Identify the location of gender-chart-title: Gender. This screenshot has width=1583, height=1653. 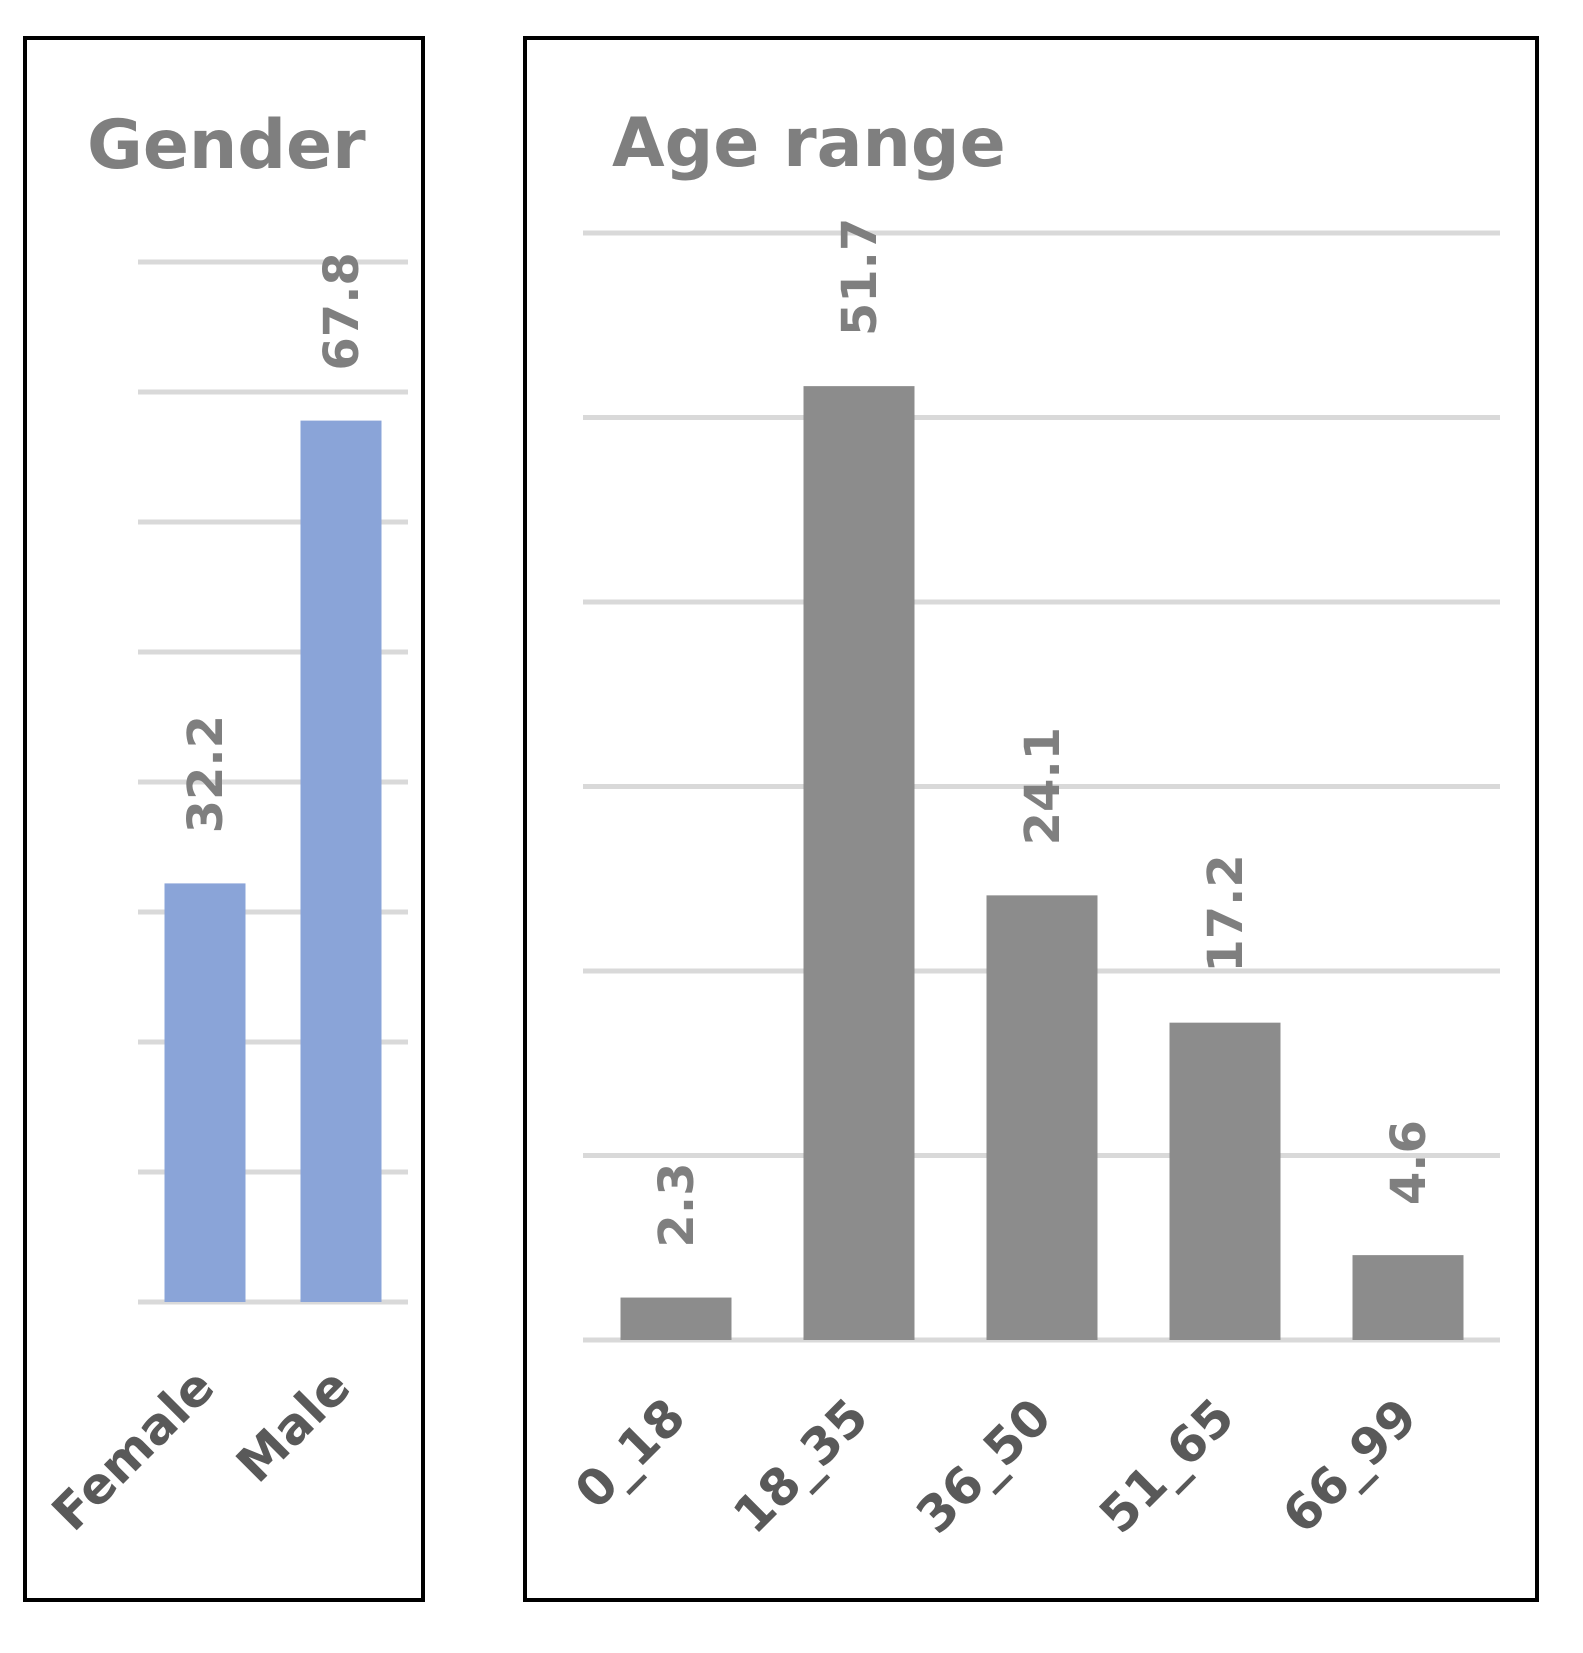
(226, 145).